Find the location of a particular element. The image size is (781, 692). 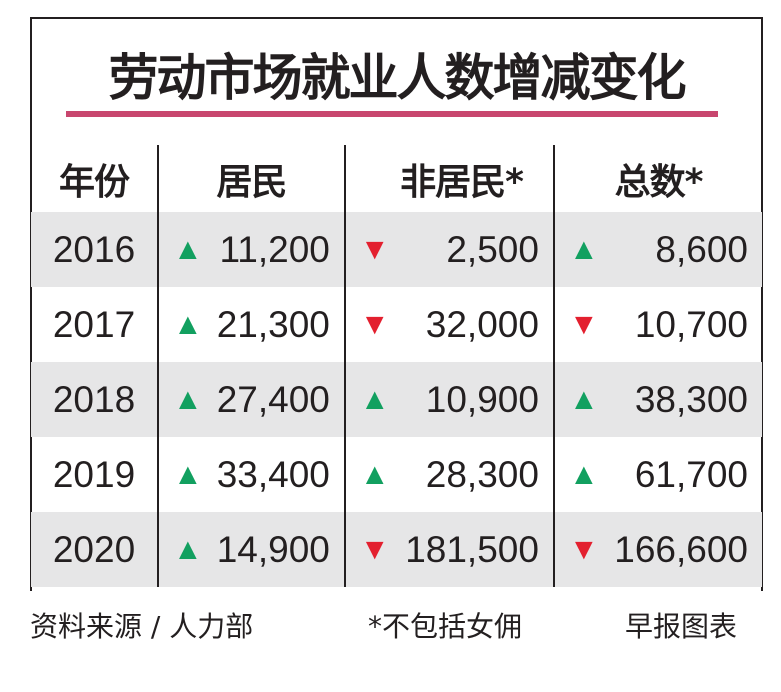

chart-title: 劳动市场就业人数增减变化 is located at coordinates (397, 78).